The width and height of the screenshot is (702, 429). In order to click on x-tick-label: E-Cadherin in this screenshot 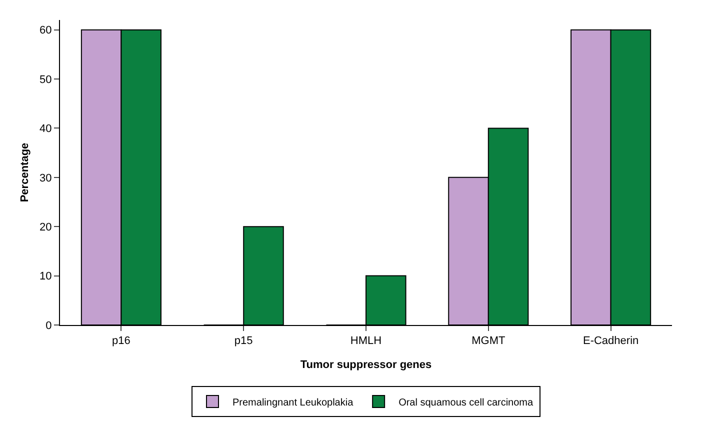, I will do `click(610, 341)`.